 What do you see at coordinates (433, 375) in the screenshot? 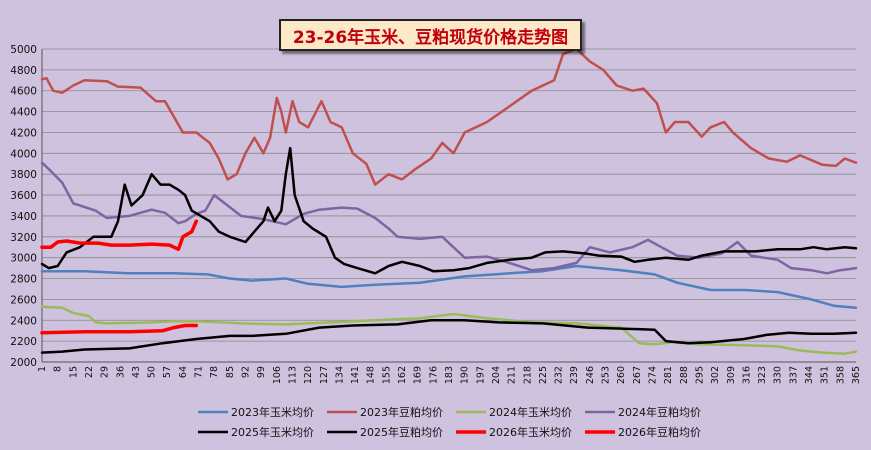
I see `x-tick-label: 176` at bounding box center [433, 375].